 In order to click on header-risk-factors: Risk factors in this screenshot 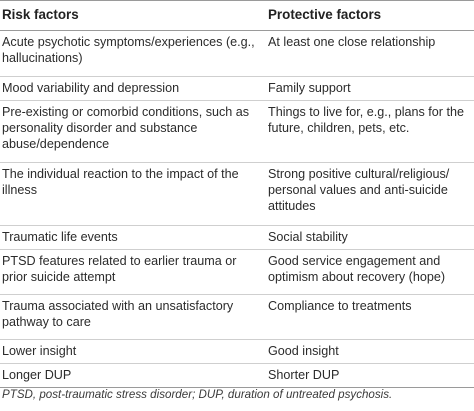, I will do `click(133, 15)`.